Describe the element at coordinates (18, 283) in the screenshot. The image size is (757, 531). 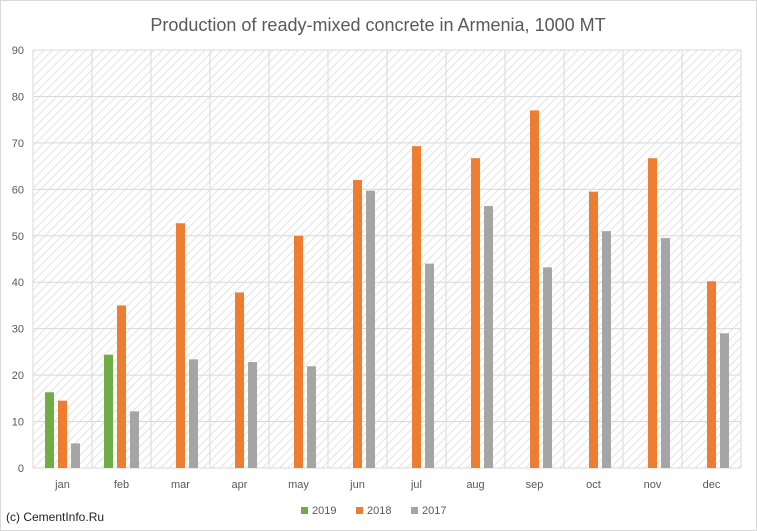
I see `y-tick-label: 40` at that location.